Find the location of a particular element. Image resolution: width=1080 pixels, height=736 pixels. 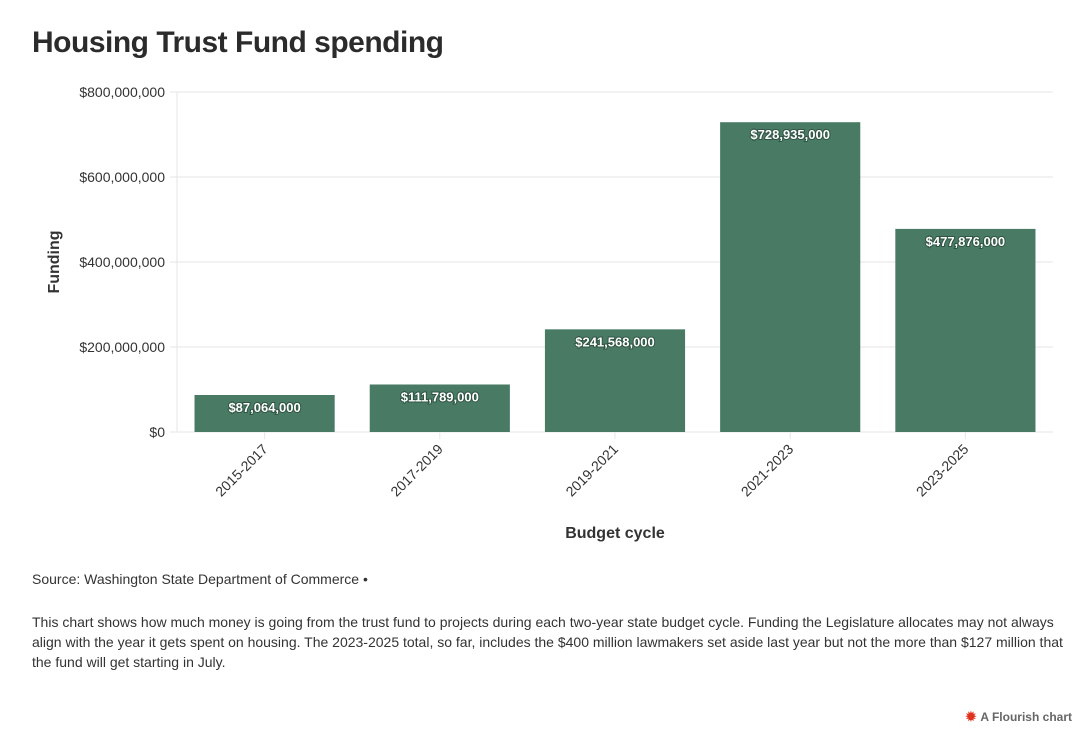

x-tick-label: 2023-2025 is located at coordinates (942, 470).